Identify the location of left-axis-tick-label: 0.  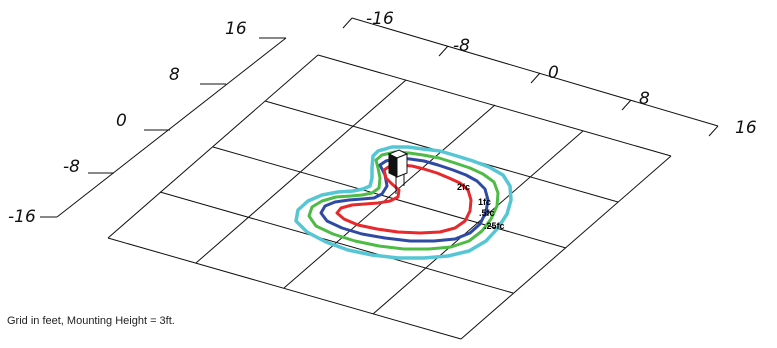
(121, 121).